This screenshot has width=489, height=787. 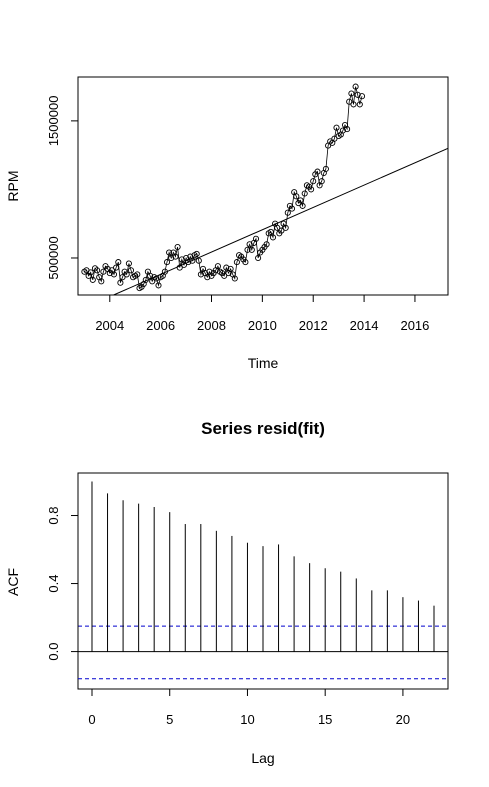 I want to click on y-tick-label: 0.0, so click(x=53, y=652).